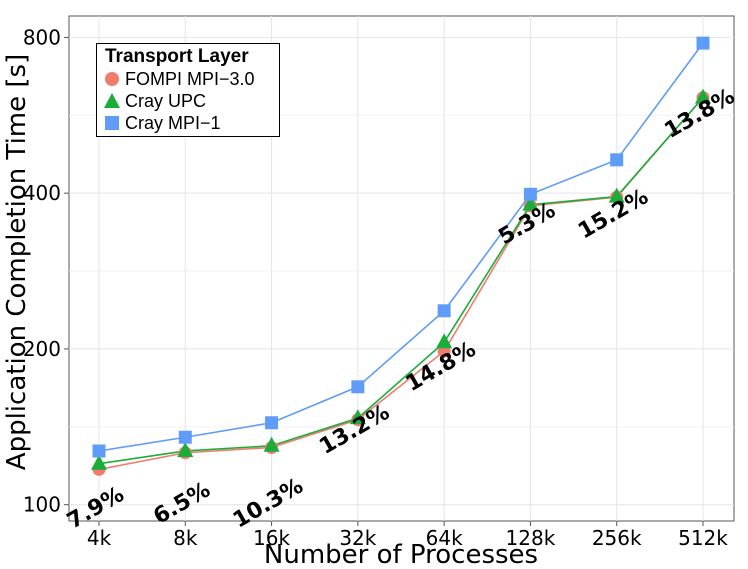 Image resolution: width=748 pixels, height=569 pixels. What do you see at coordinates (531, 538) in the screenshot?
I see `x-tick-label: 128k` at bounding box center [531, 538].